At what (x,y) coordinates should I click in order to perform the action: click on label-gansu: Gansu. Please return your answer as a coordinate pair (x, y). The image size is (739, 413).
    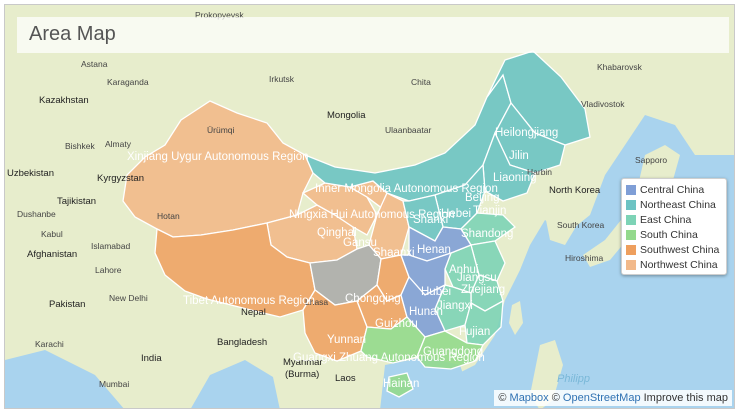
    Looking at the image, I should click on (360, 243).